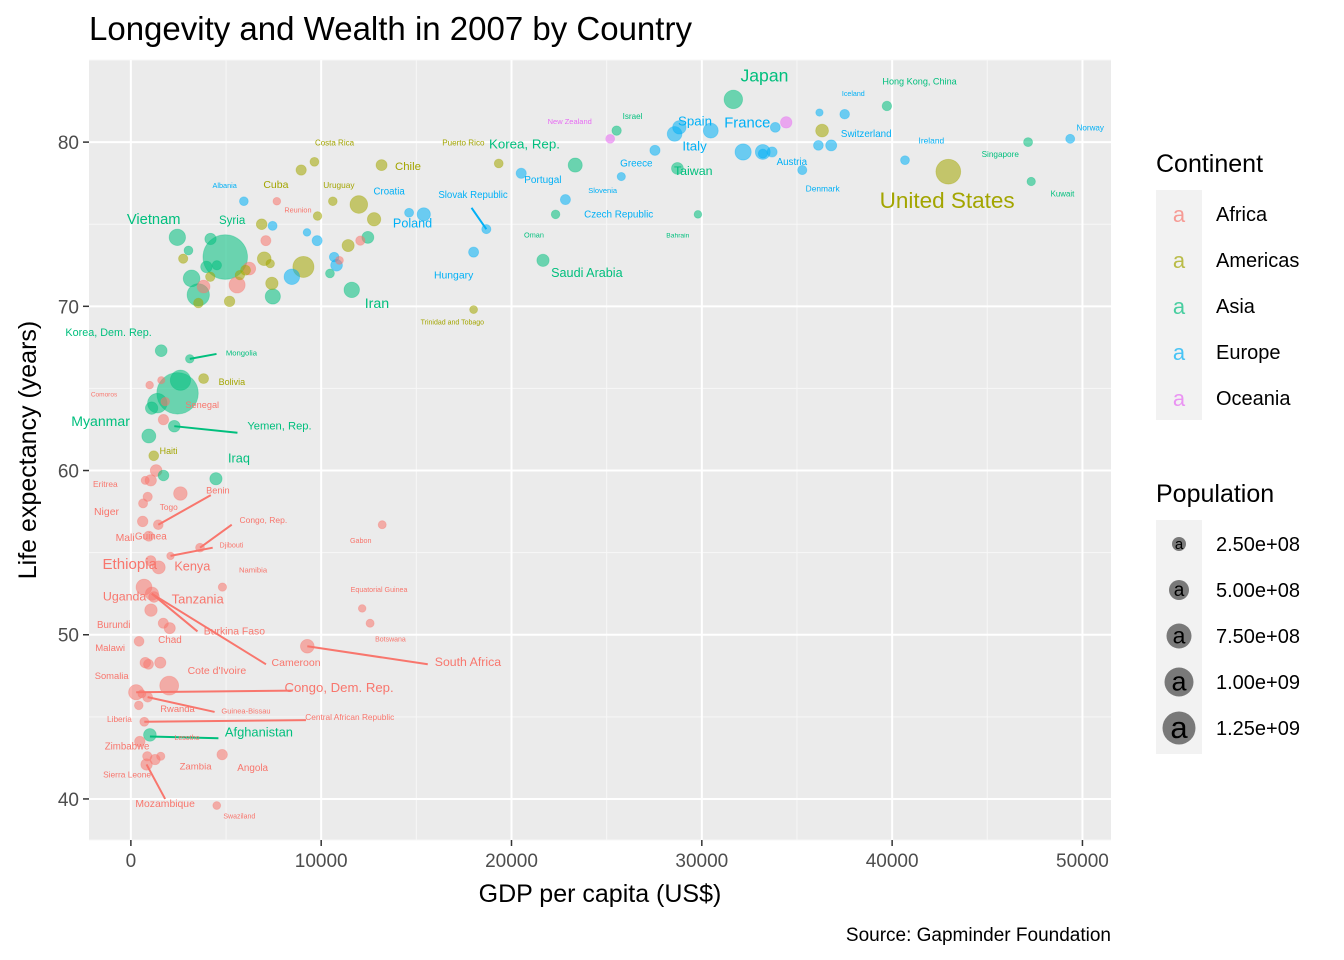 This screenshot has height=960, width=1344. What do you see at coordinates (1258, 591) in the screenshot?
I see `legend-label: 5.00e+08` at bounding box center [1258, 591].